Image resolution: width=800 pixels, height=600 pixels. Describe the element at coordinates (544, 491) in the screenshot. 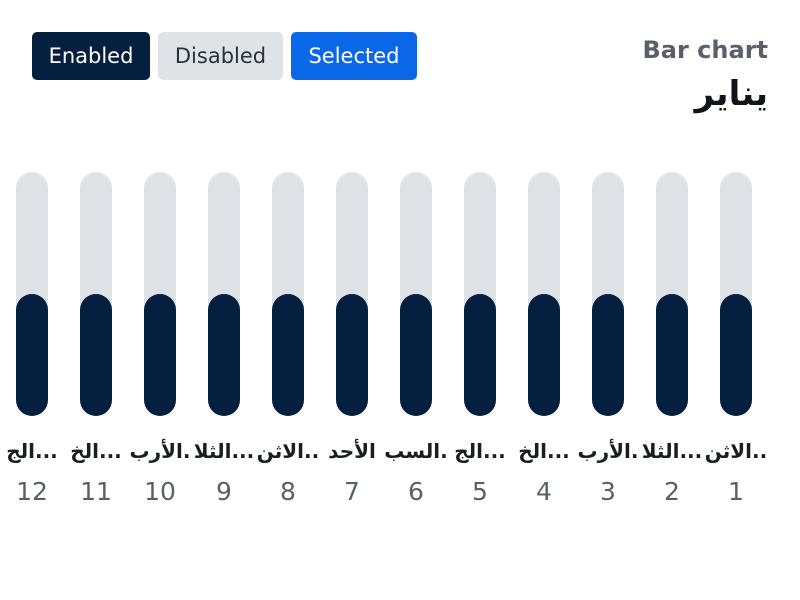

I see `x-tick-label: 4` at that location.